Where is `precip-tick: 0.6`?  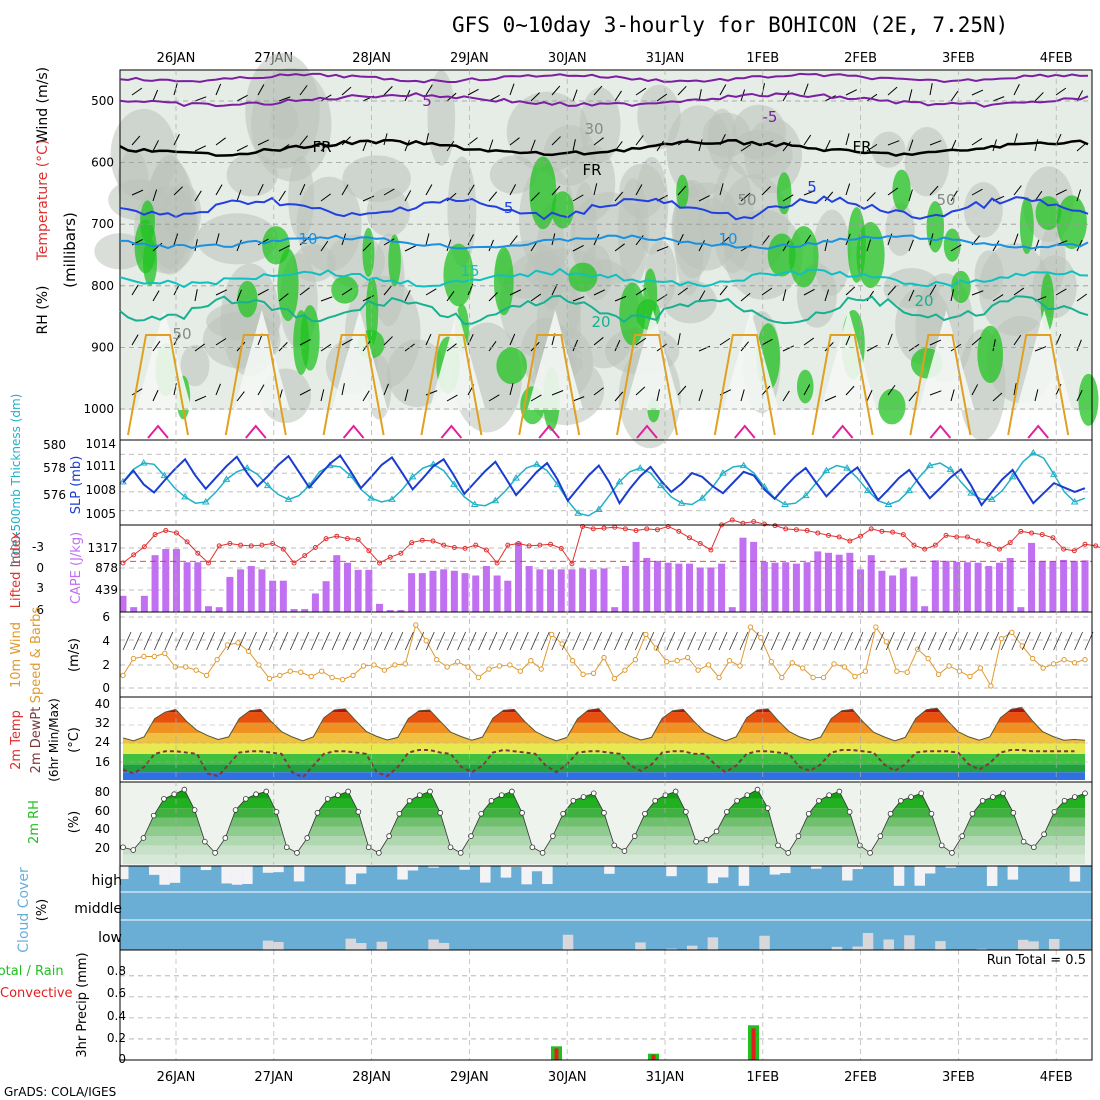
precip-tick: 0.6 is located at coordinates (116, 993).